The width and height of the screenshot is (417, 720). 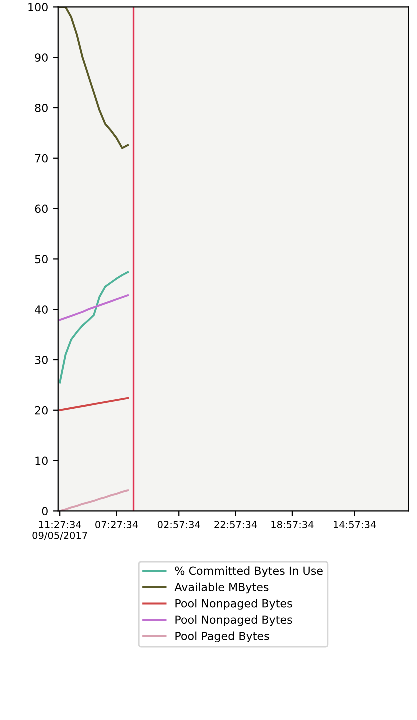 I want to click on legend-label: Available MBytes, so click(x=221, y=588).